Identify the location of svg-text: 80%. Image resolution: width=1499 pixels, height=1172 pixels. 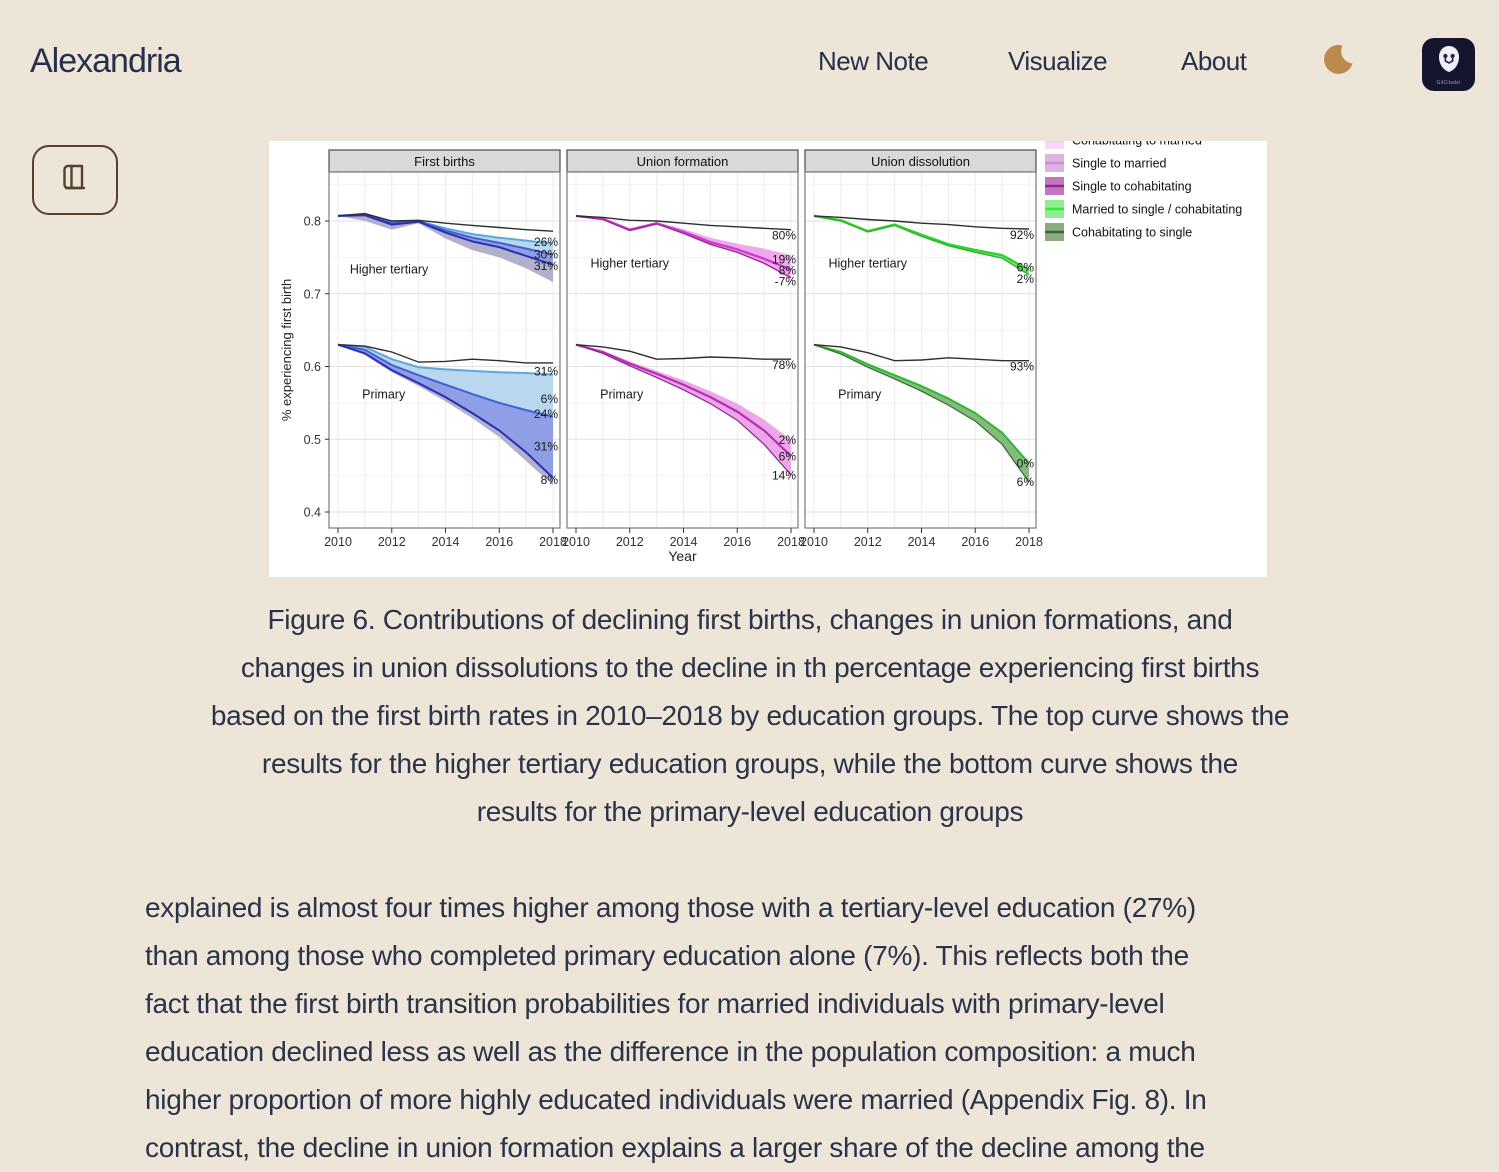
(784, 236).